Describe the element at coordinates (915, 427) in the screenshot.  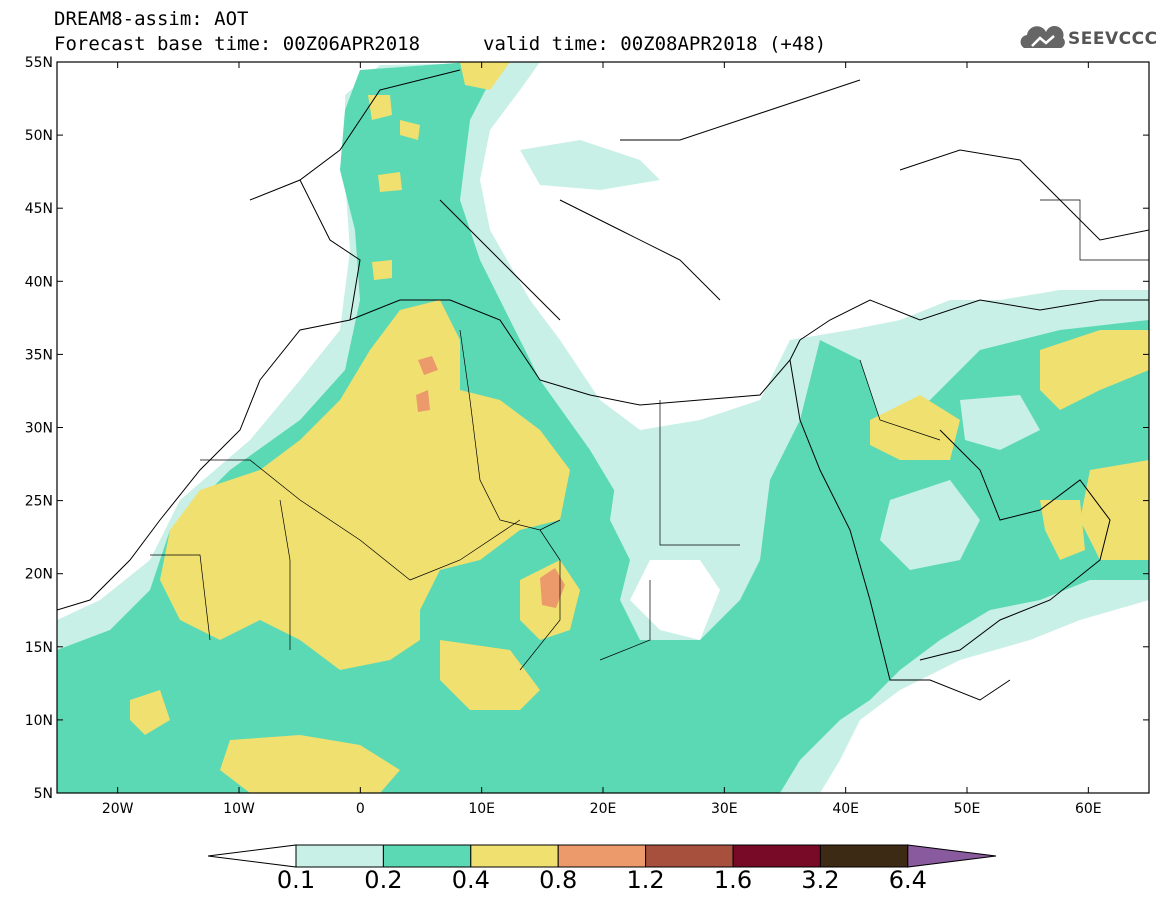
I see `aot-band-0.4-iraq` at that location.